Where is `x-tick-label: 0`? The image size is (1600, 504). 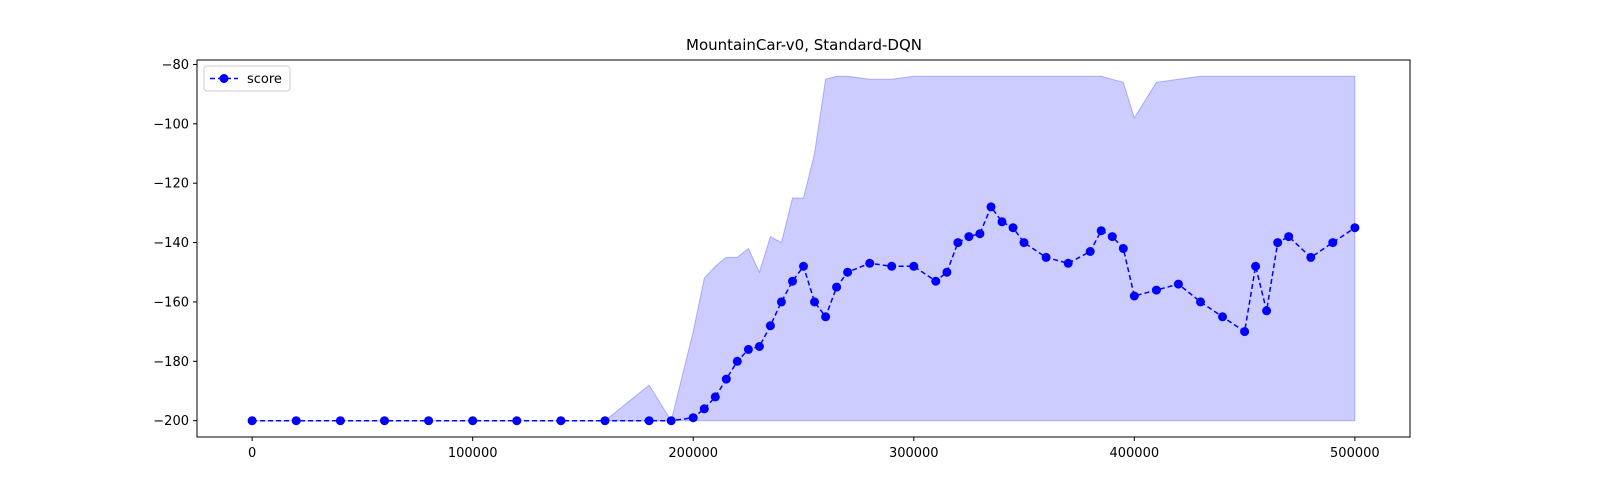 x-tick-label: 0 is located at coordinates (252, 453).